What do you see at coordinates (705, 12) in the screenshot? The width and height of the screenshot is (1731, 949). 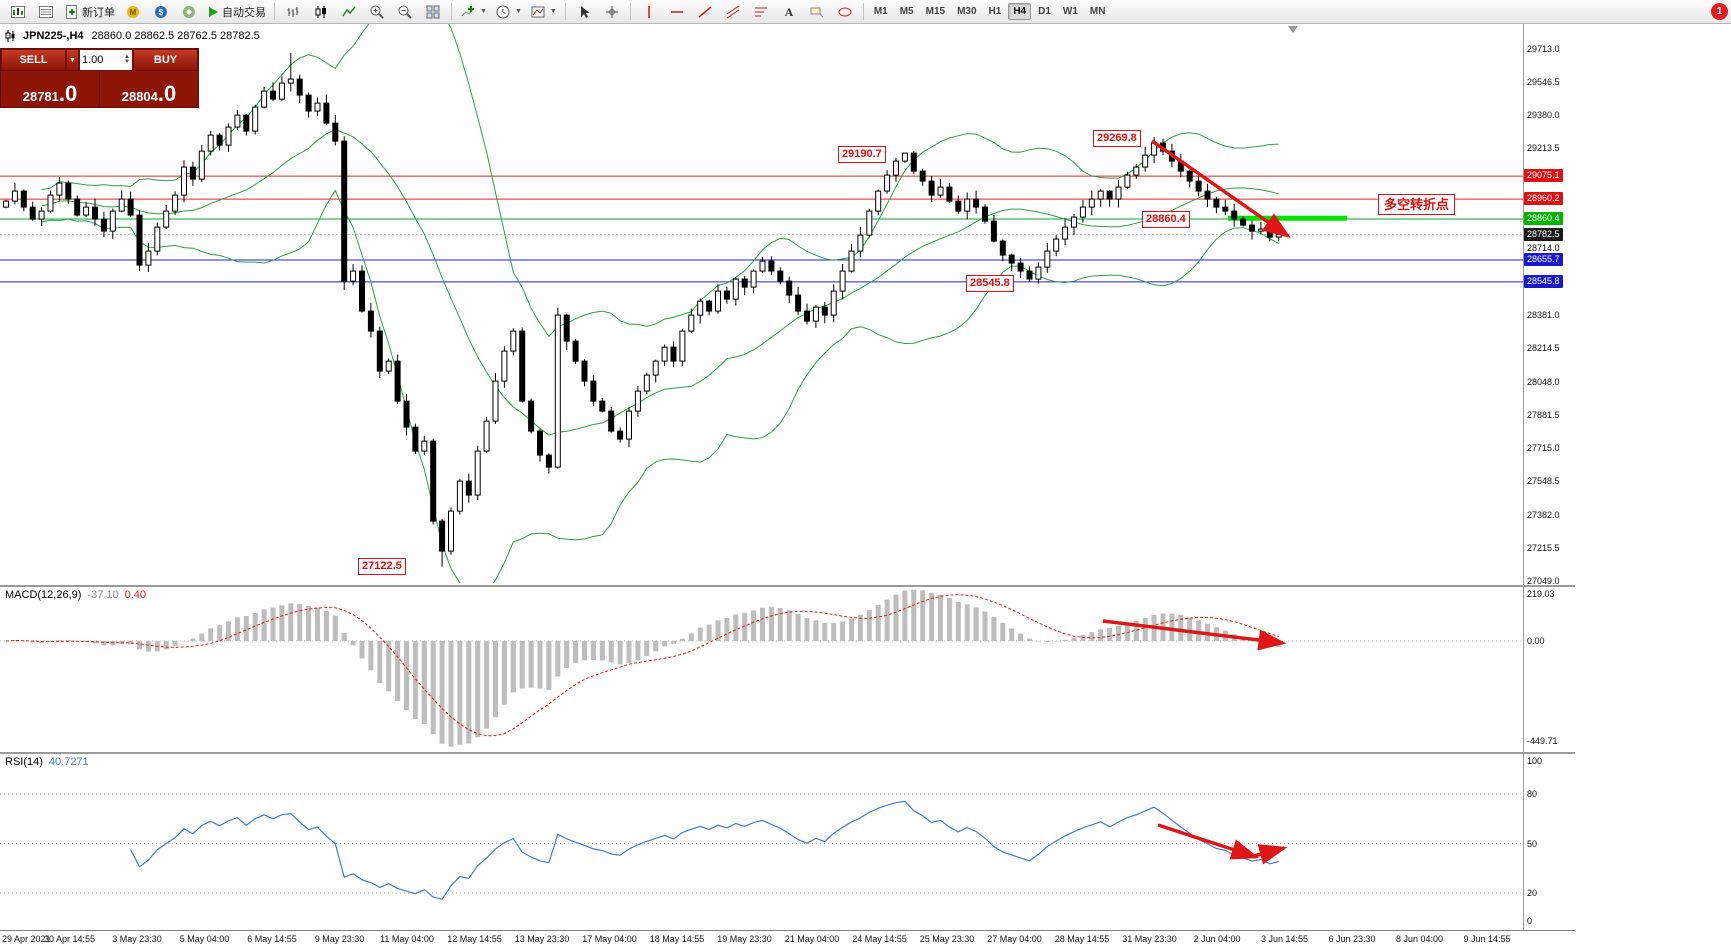 I see `trendline-tool` at bounding box center [705, 12].